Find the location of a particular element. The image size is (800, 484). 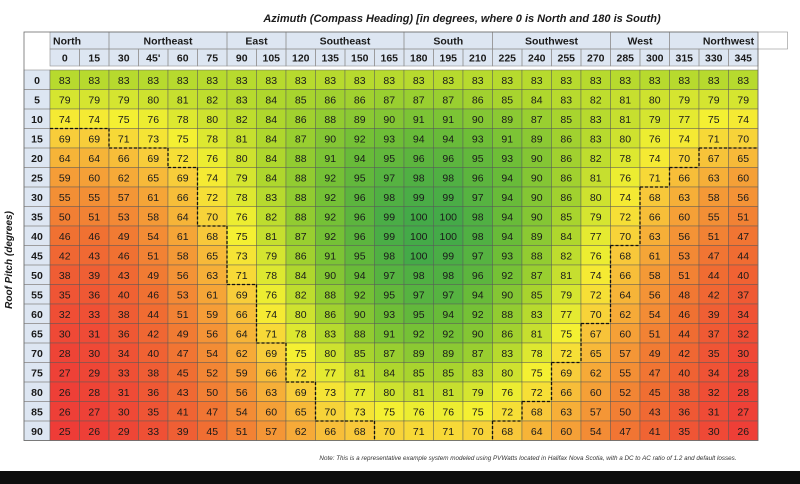

cell-value: 30 is located at coordinates (94, 354).